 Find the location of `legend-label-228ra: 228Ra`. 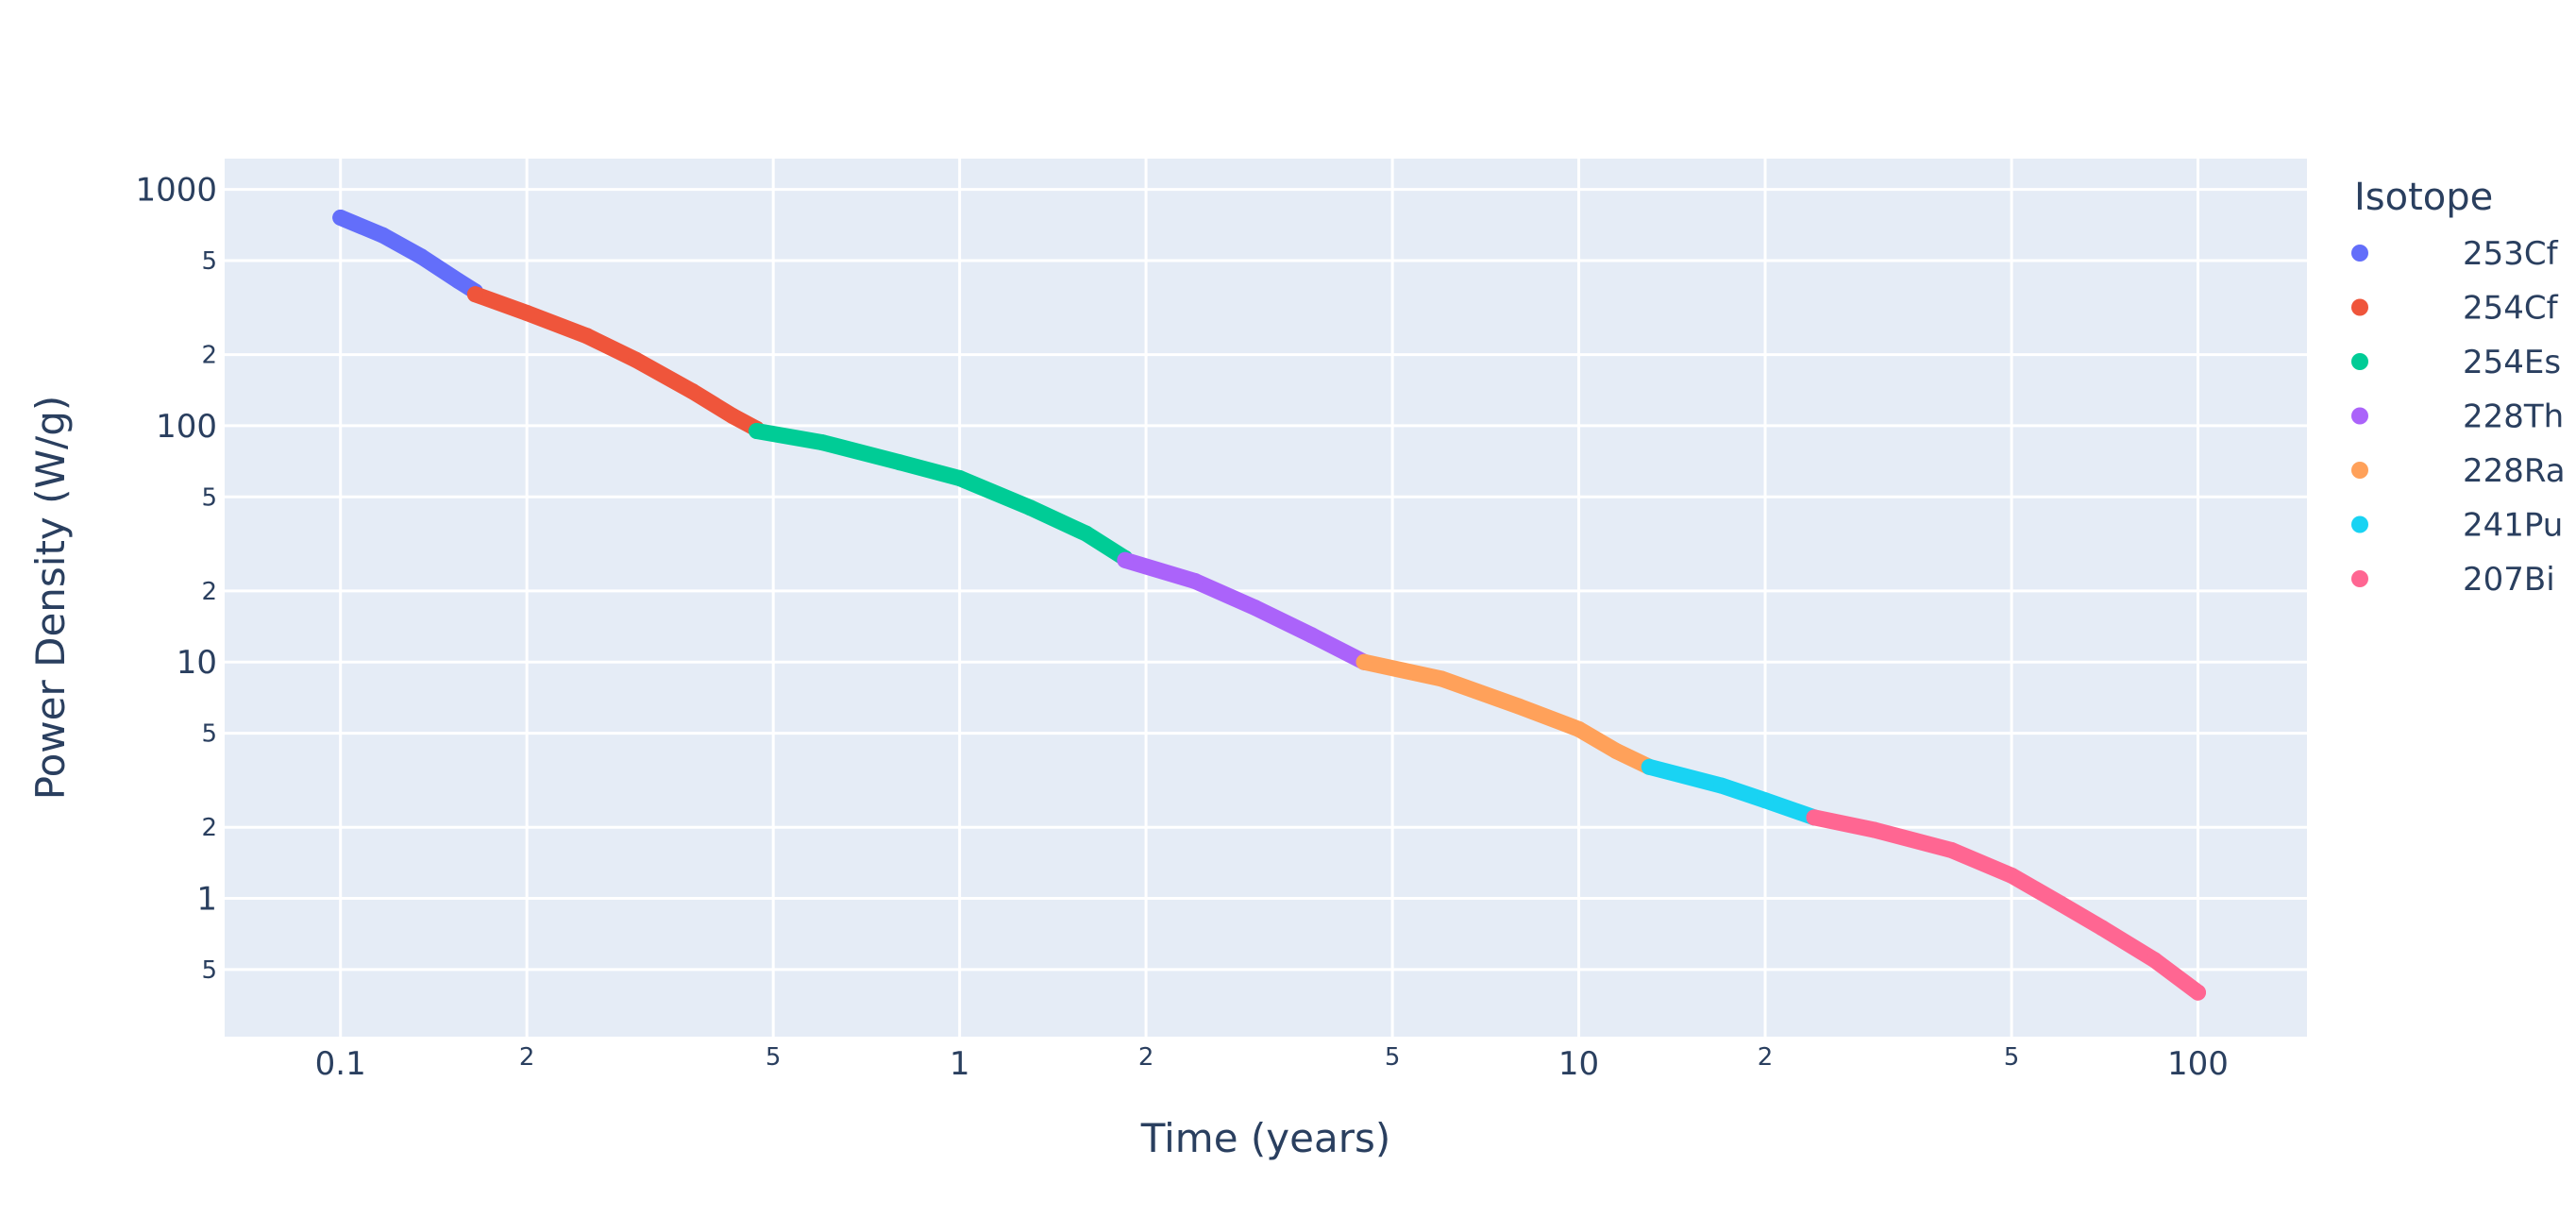

legend-label-228ra: 228Ra is located at coordinates (2514, 471).